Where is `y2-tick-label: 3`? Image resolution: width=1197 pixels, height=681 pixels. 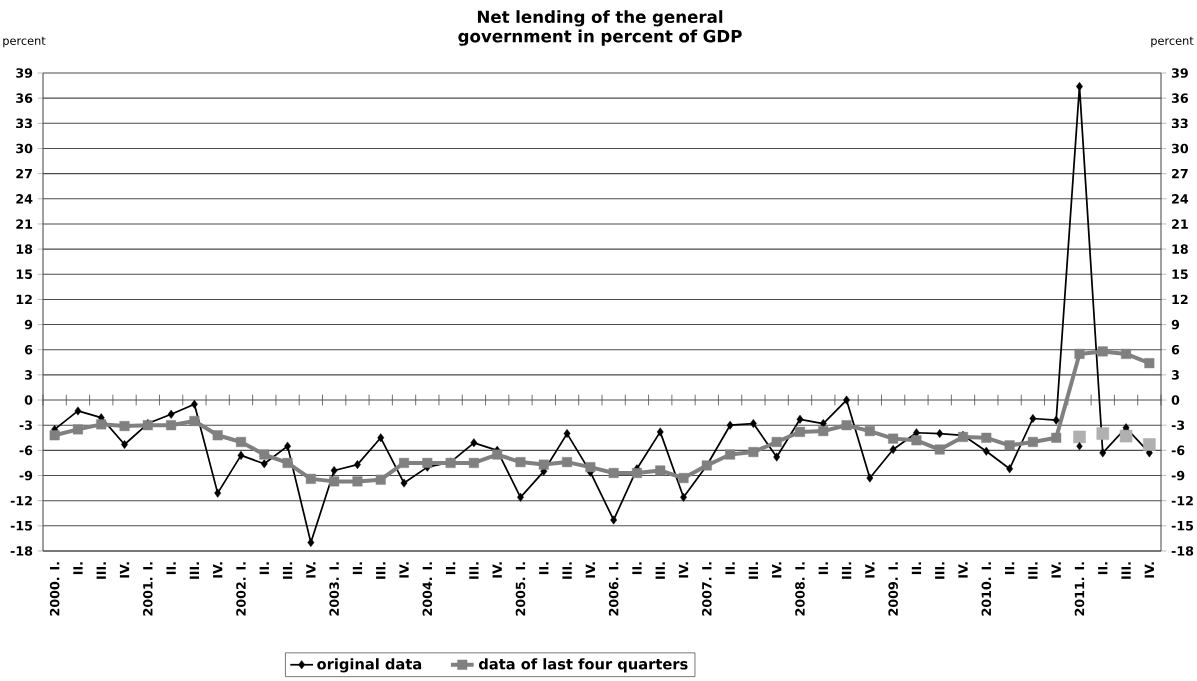 y2-tick-label: 3 is located at coordinates (28, 375).